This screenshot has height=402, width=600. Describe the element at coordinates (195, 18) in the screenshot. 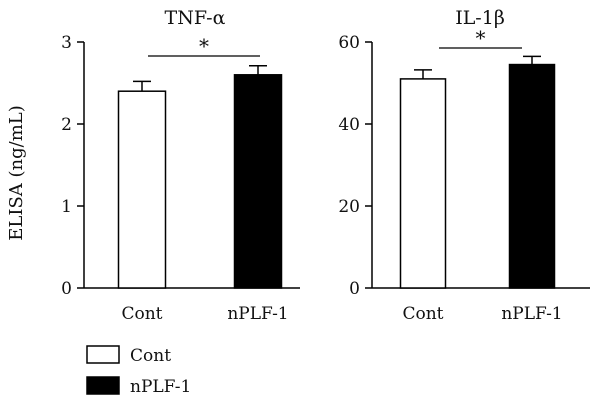

I see `tnf-title: TNF-α` at that location.